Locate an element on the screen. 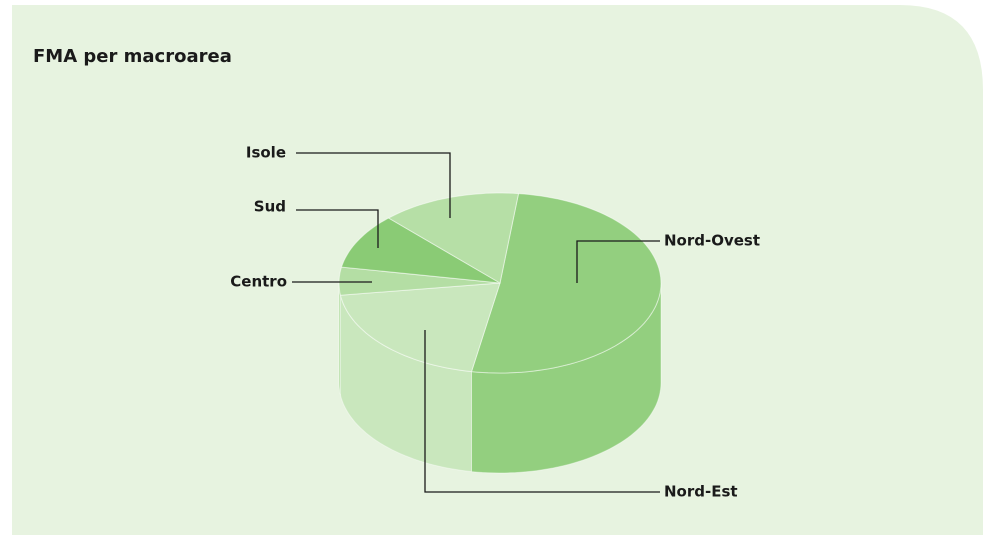  slice-label: Sud is located at coordinates (270, 207).